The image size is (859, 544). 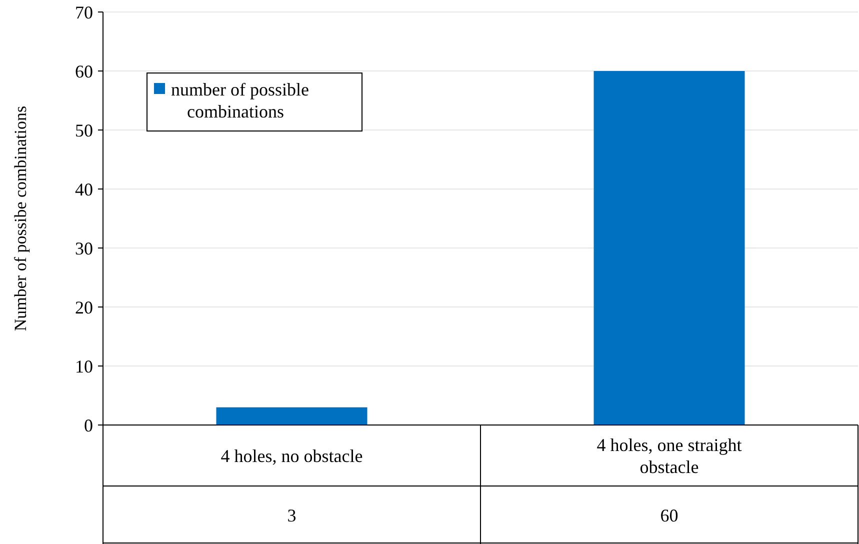 What do you see at coordinates (291, 456) in the screenshot?
I see `x-tick-label: 4 holes, no obstacle` at bounding box center [291, 456].